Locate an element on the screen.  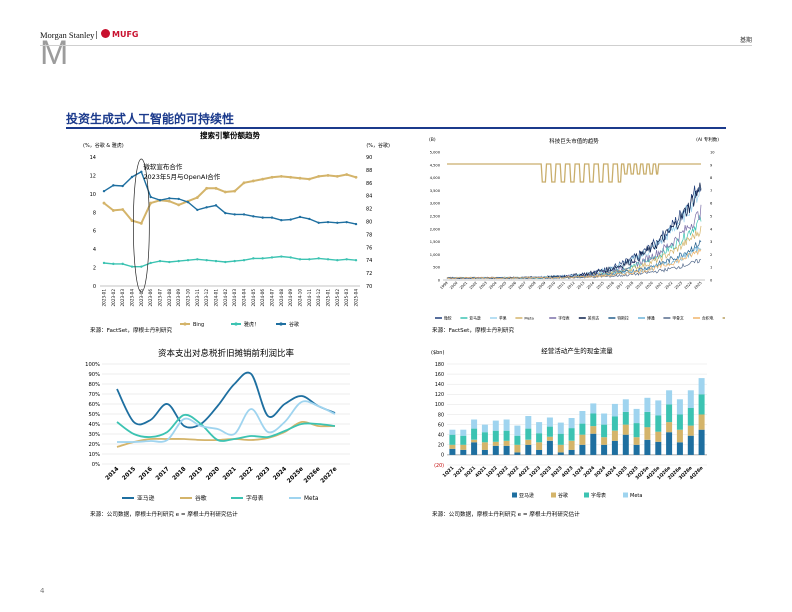
chart3-legend-label: 谷歌 is located at coordinates (201, 498).